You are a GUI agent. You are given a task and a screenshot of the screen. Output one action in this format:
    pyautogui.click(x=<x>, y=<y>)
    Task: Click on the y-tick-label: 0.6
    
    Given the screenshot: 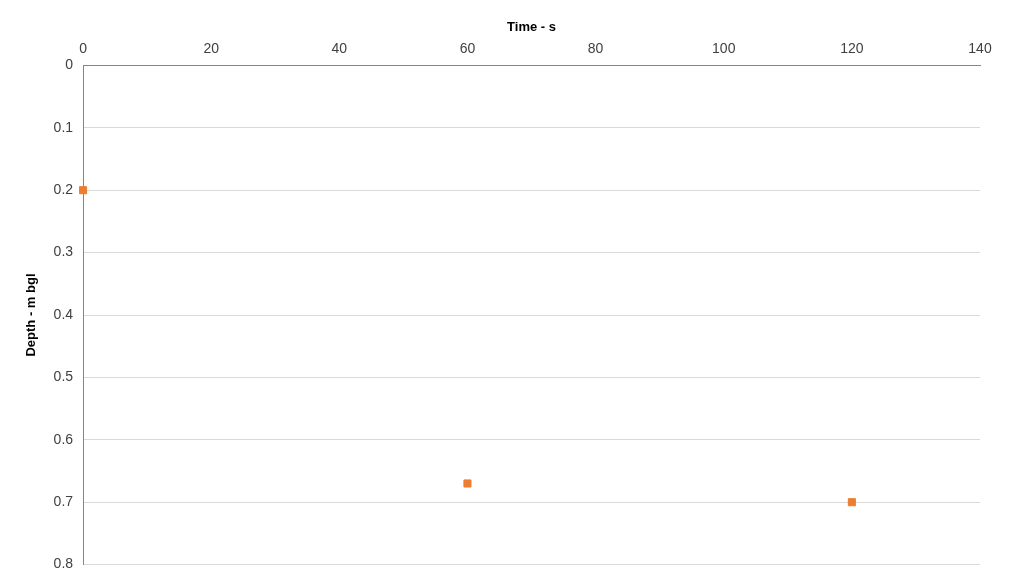 What is the action you would take?
    pyautogui.click(x=63, y=438)
    